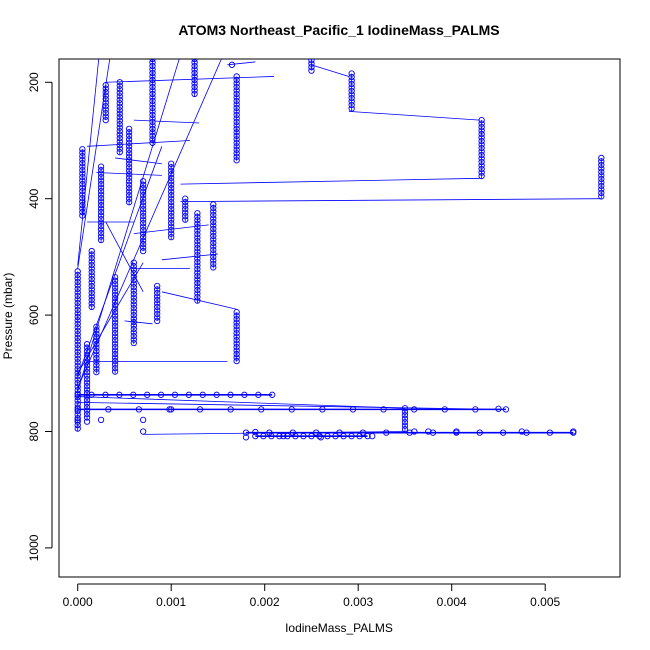 The width and height of the screenshot is (650, 650). Describe the element at coordinates (34, 315) in the screenshot. I see `y-tick-label: 600` at that location.